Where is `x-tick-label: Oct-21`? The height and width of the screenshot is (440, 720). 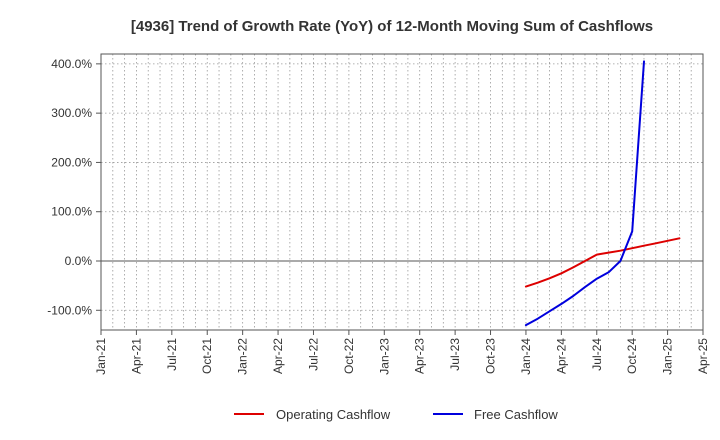
x-tick-label: Oct-21 is located at coordinates (207, 356).